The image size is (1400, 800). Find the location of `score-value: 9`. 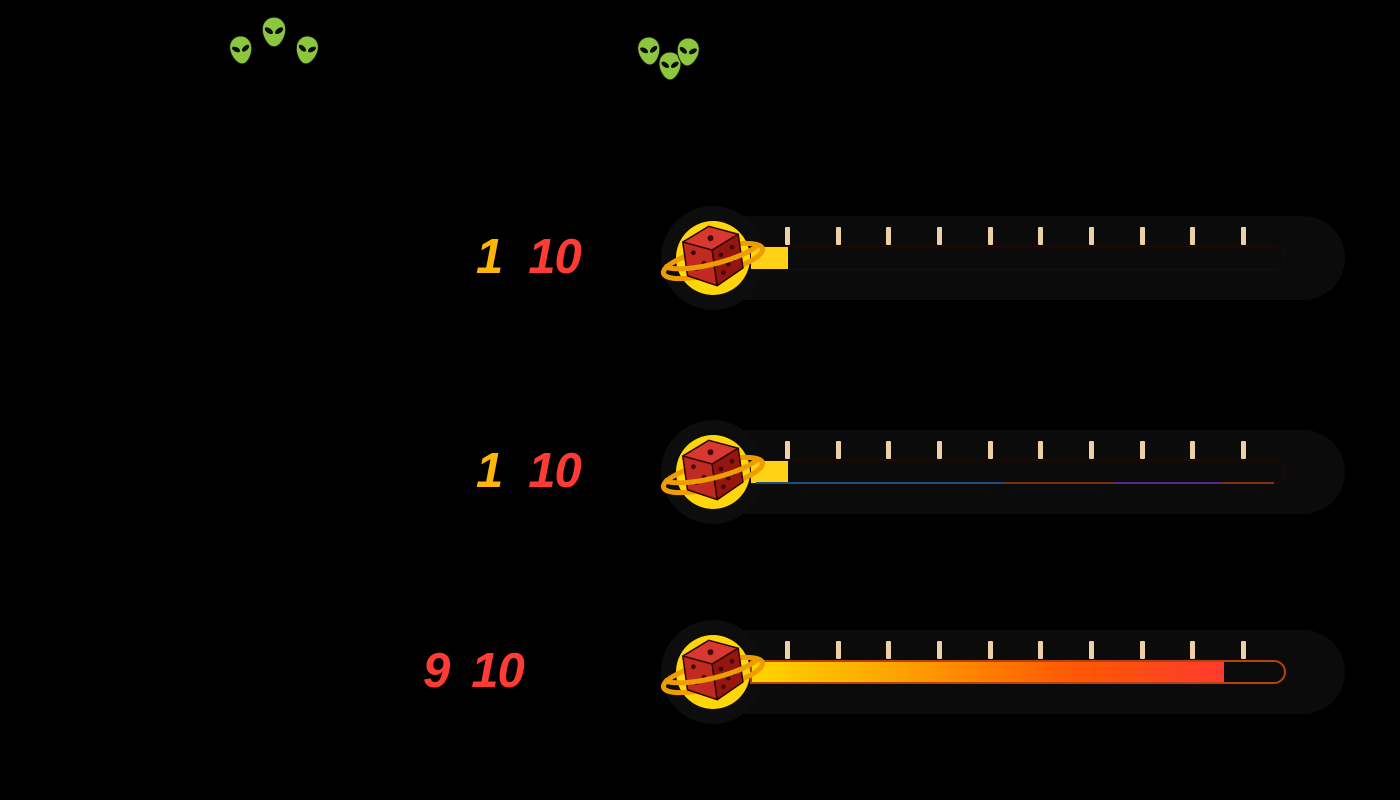

score-value: 9 is located at coordinates (436, 671).